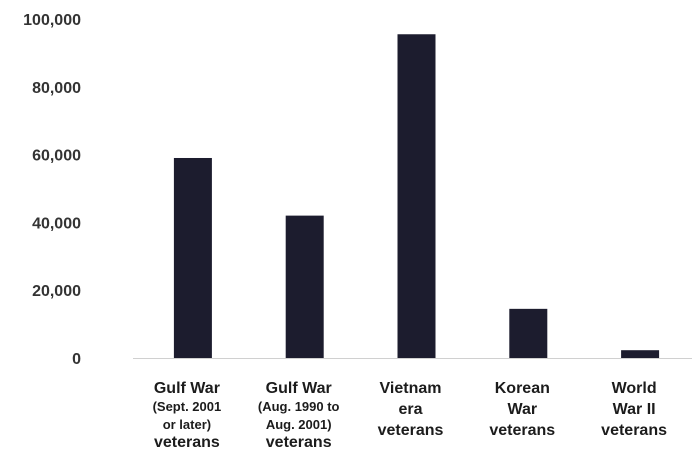  What do you see at coordinates (56, 291) in the screenshot?
I see `y-tick-label: 20,000` at bounding box center [56, 291].